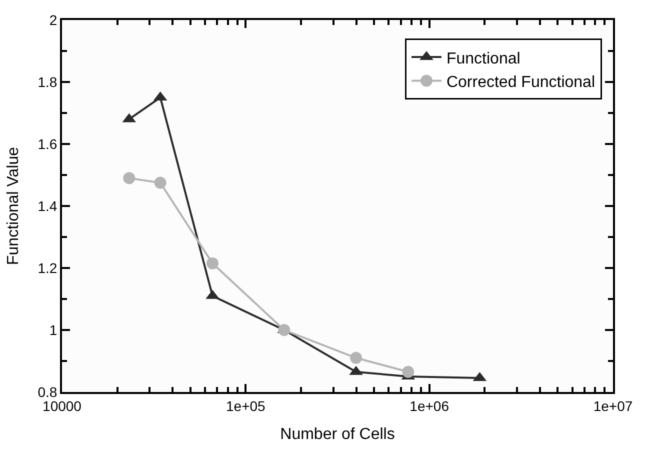  I want to click on x-tick-label: 1e+06, so click(430, 406).